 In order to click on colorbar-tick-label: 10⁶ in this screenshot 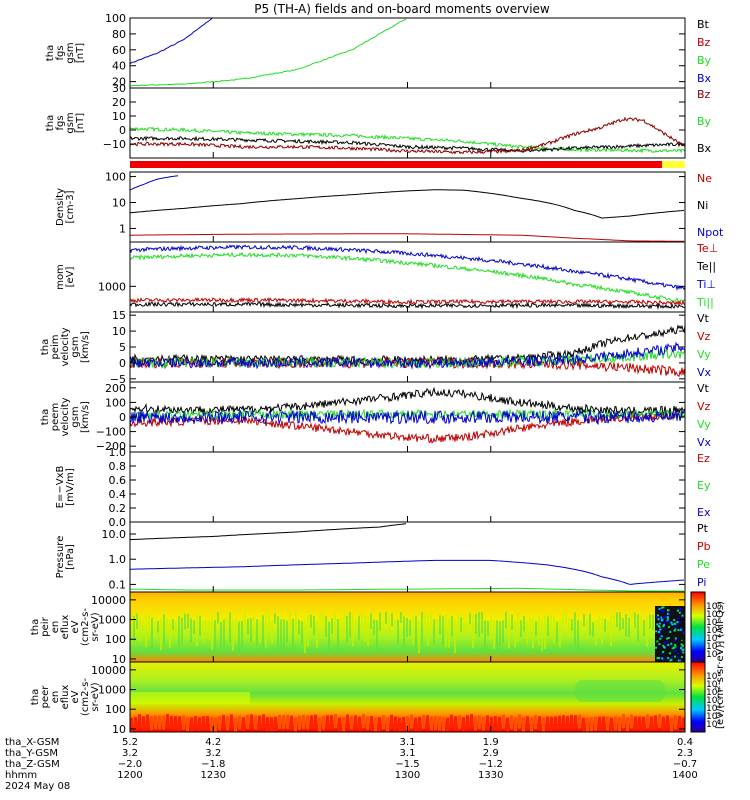, I will do `click(713, 623)`.